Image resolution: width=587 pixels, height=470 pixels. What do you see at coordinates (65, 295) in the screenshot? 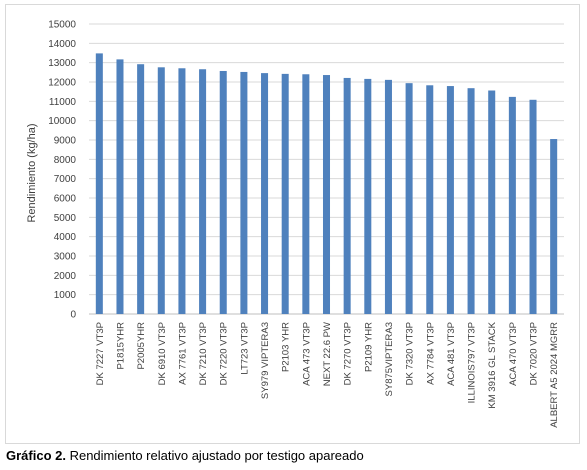
I see `y-tick-label: 1000` at bounding box center [65, 295].